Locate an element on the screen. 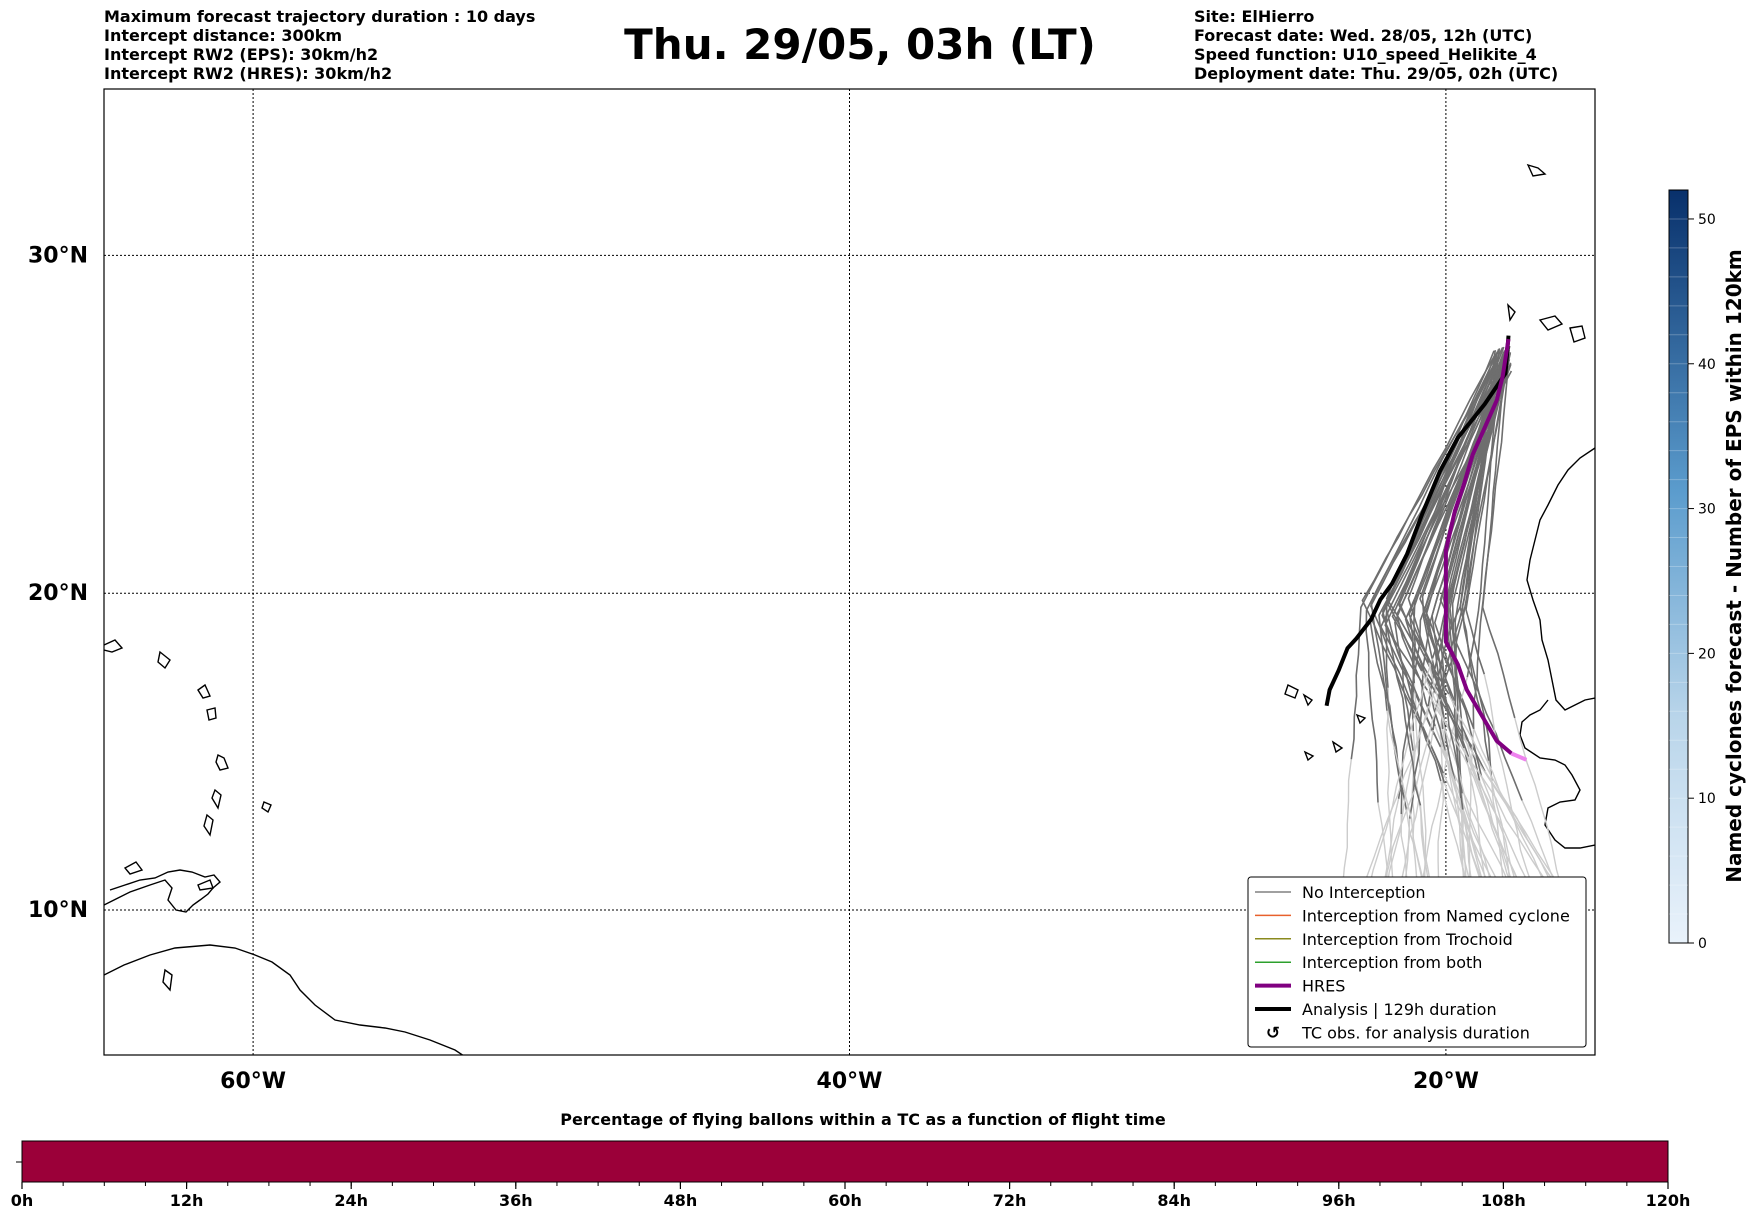  page-title: Thu. 29/05, 03h (LT) is located at coordinates (860, 44).